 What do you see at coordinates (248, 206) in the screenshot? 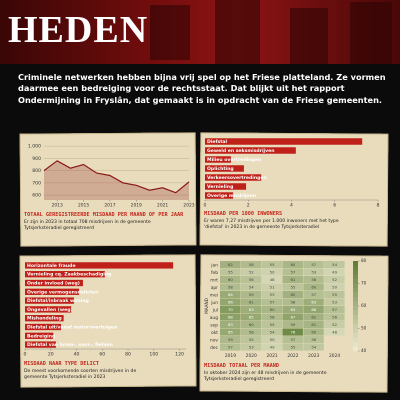
I see `x-tick-label: 2` at bounding box center [248, 206].